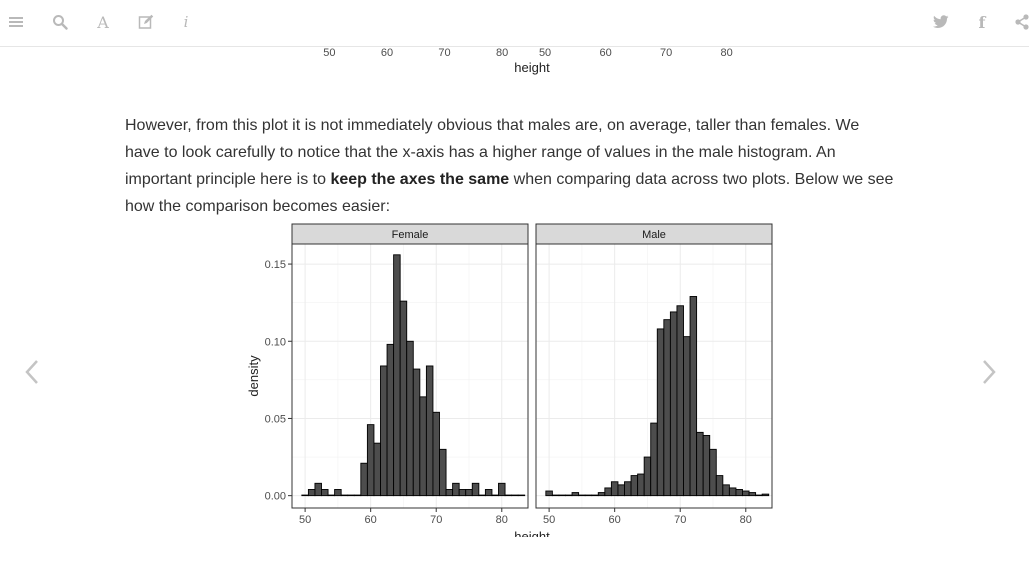 The image size is (1029, 578). I want to click on toolbar: A i f, so click(514, 23).